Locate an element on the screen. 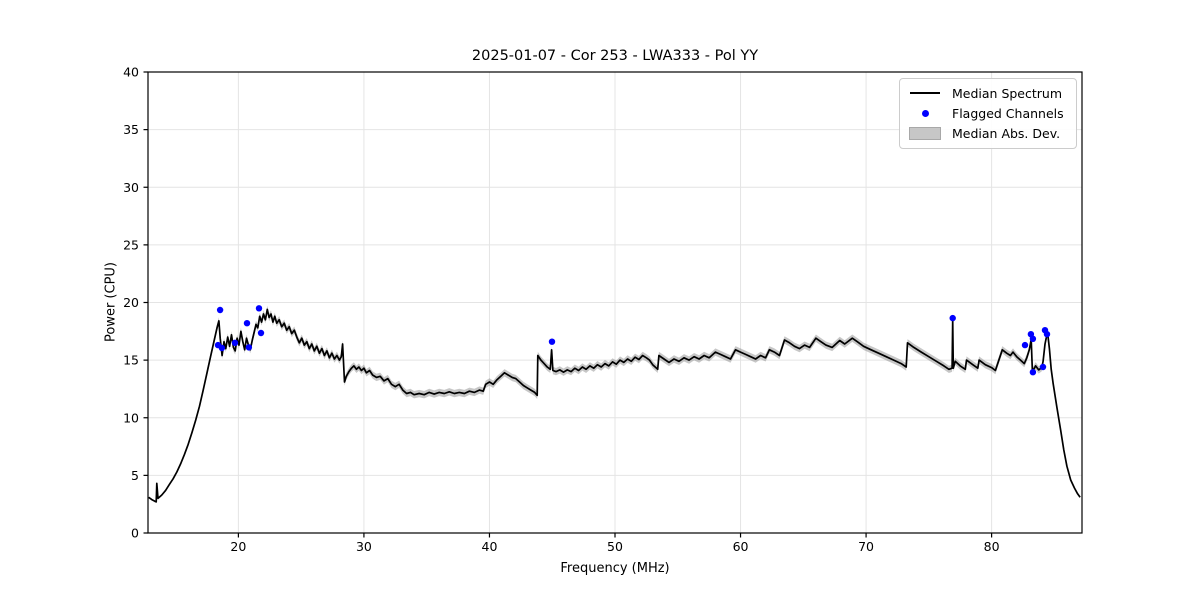 This screenshot has height=600, width=1200. legend-item-median-spectrum: Median Spectrum is located at coordinates (988, 93).